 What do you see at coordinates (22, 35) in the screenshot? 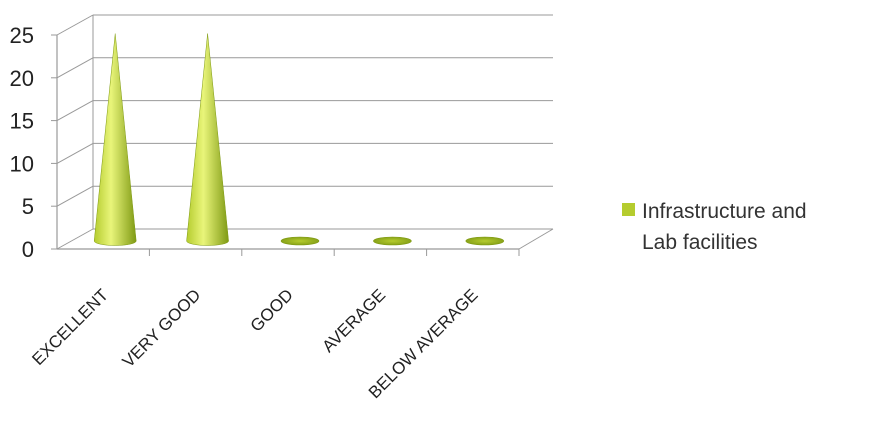
I see `y-tick-label: 25` at bounding box center [22, 35].